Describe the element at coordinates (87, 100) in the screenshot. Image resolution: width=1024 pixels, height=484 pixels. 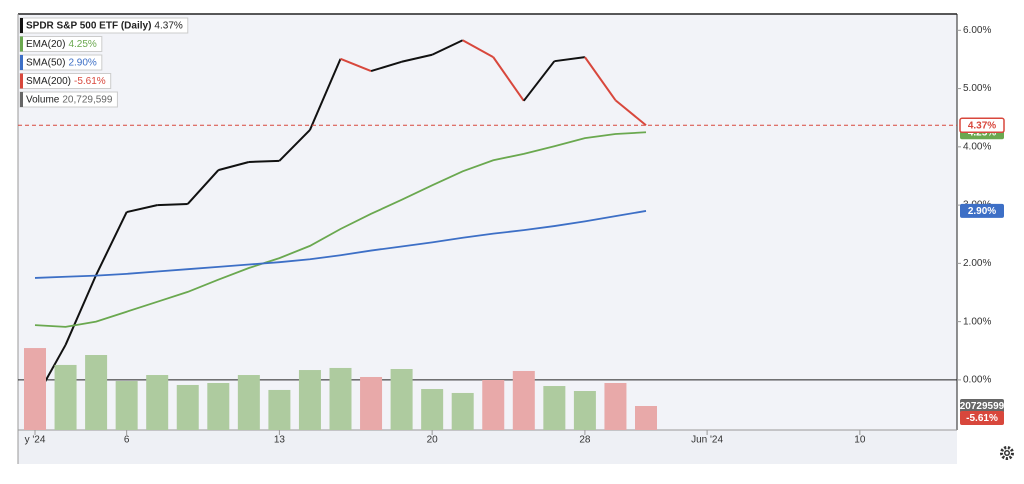
I see `legend-value: 20,729,599` at that location.